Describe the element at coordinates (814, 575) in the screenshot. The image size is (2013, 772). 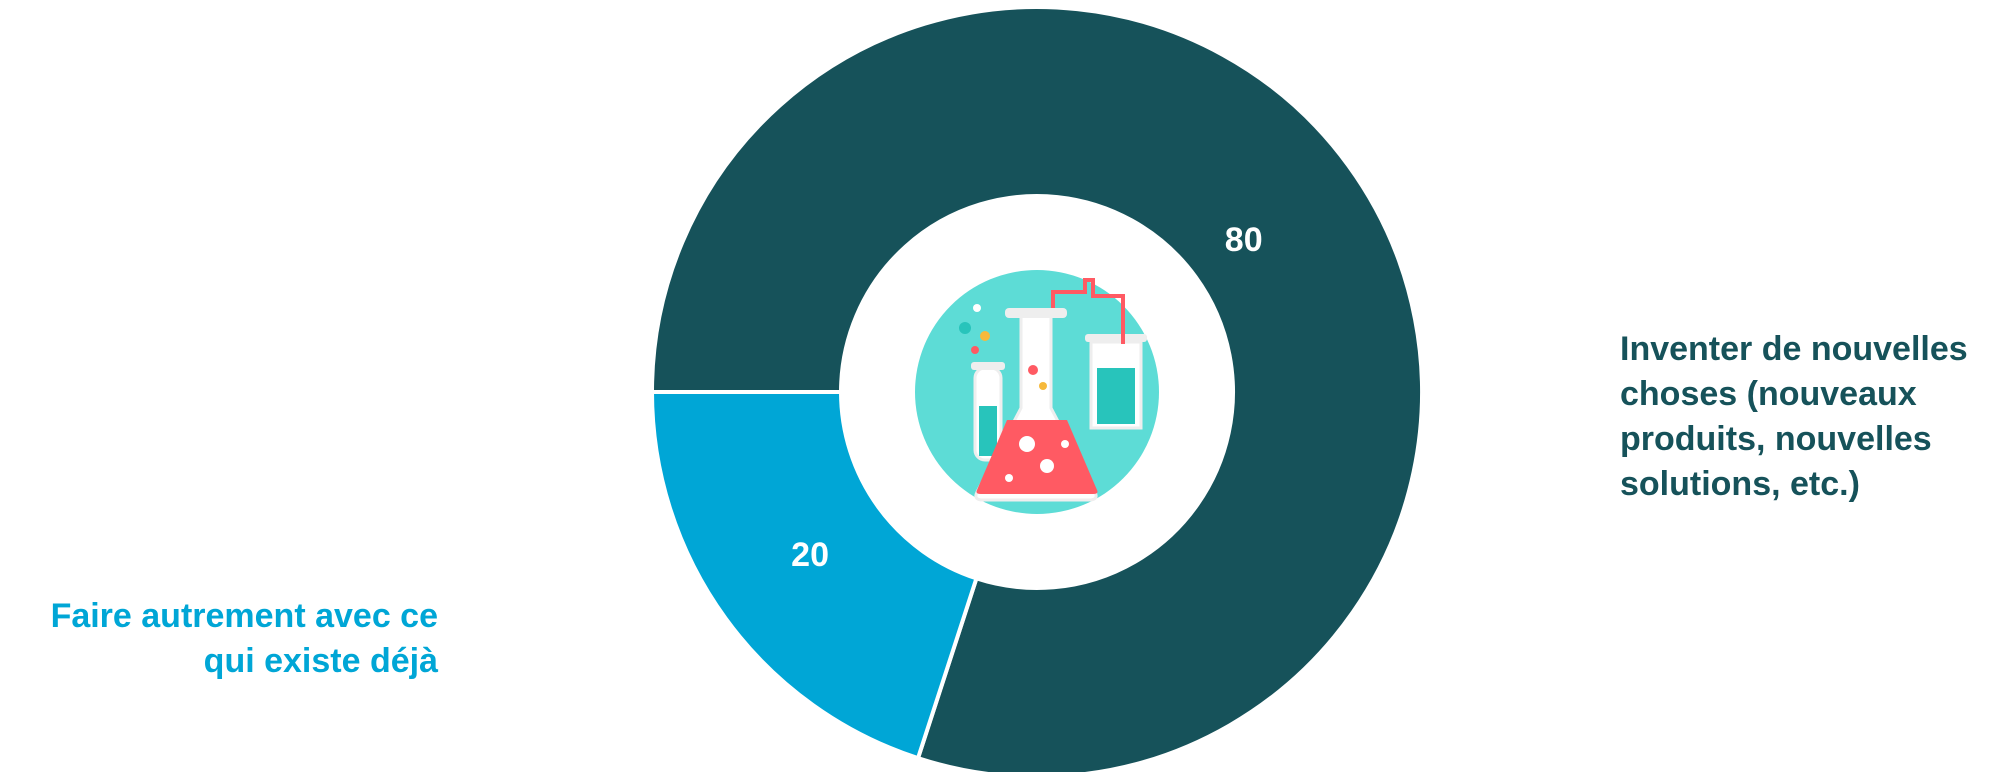
I see `slice` at that location.